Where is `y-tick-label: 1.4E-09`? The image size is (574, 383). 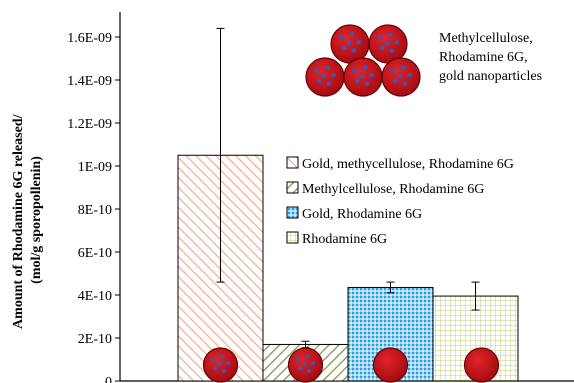
y-tick-label: 1.4E-09 is located at coordinates (89, 81).